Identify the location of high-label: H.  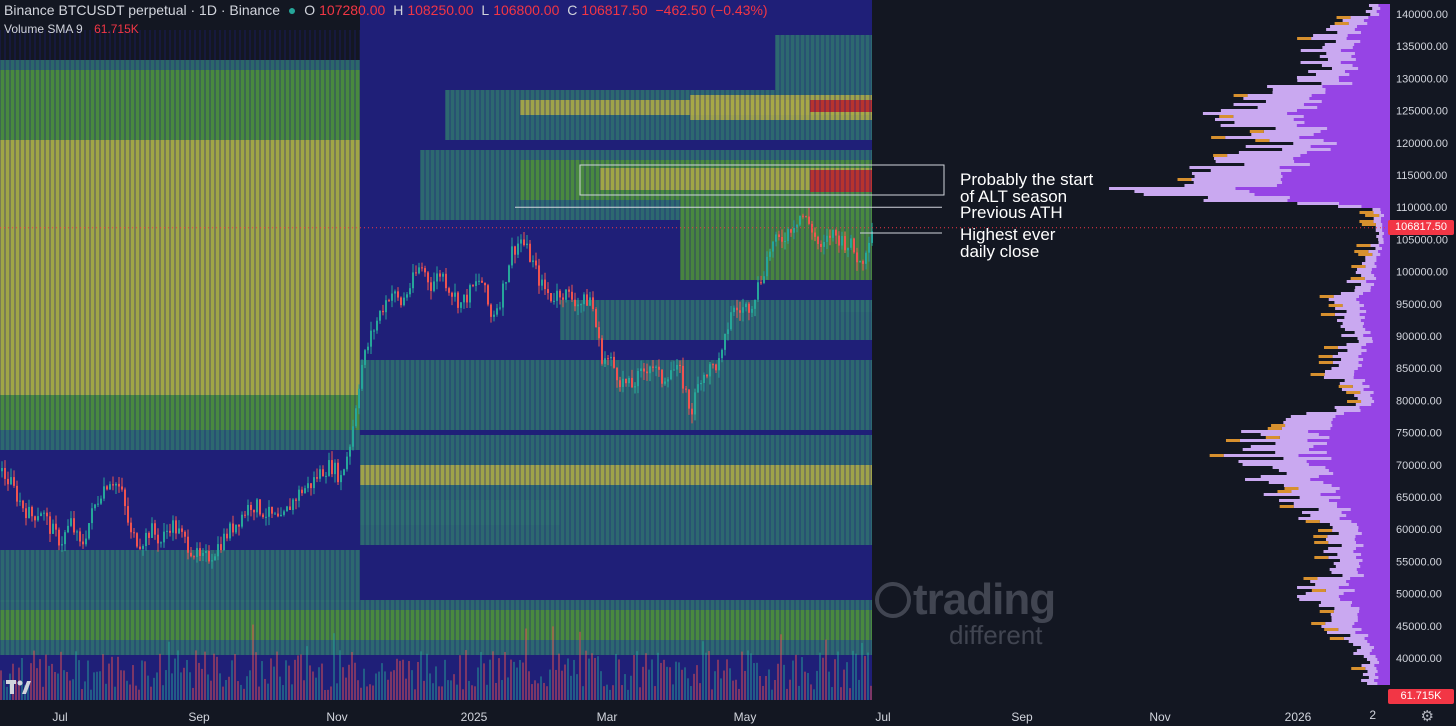
(398, 10).